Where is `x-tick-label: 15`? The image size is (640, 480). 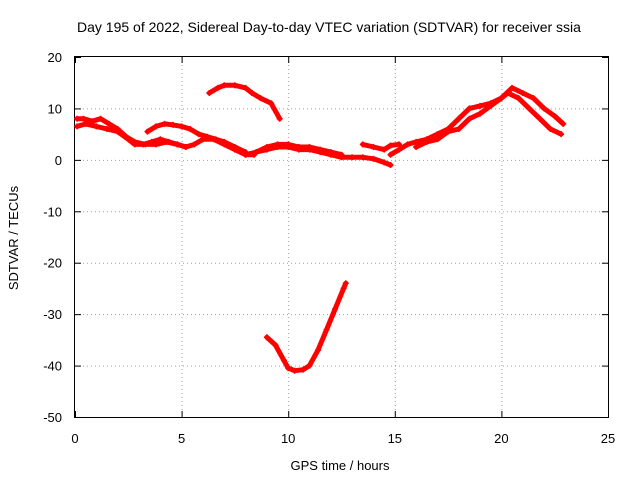
x-tick-label: 15 is located at coordinates (395, 438).